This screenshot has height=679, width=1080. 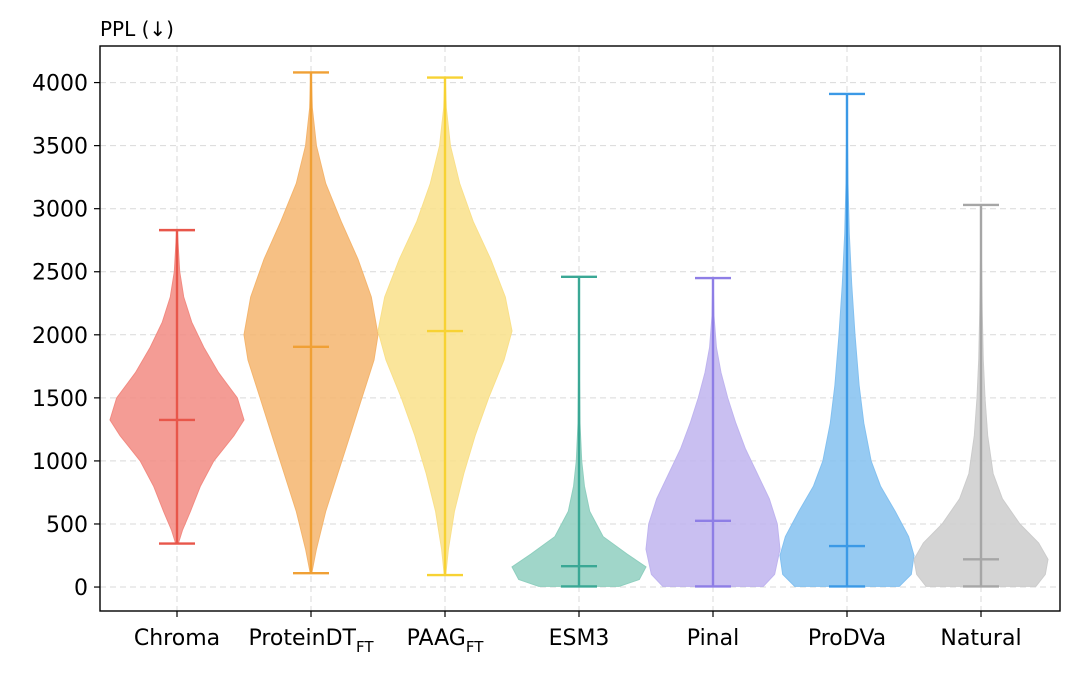 I want to click on x-tick-label: Pinal, so click(x=713, y=638).